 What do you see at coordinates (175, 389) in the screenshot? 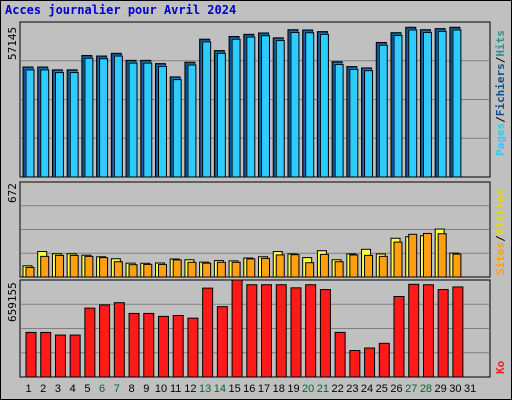
I see `x-tick-label: 11` at bounding box center [175, 389].